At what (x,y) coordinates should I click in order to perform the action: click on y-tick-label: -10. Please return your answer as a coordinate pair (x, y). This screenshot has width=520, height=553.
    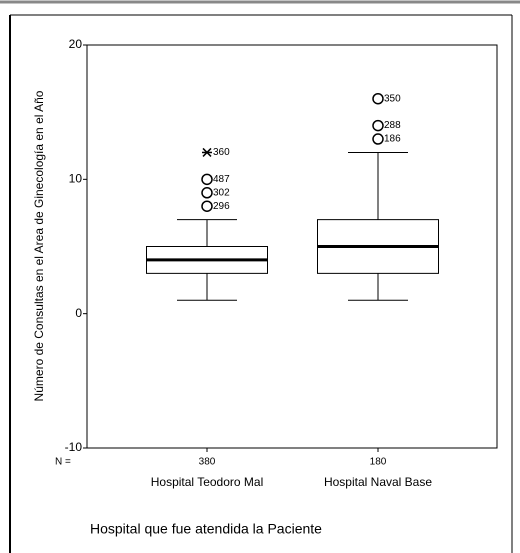
    Looking at the image, I should click on (74, 447).